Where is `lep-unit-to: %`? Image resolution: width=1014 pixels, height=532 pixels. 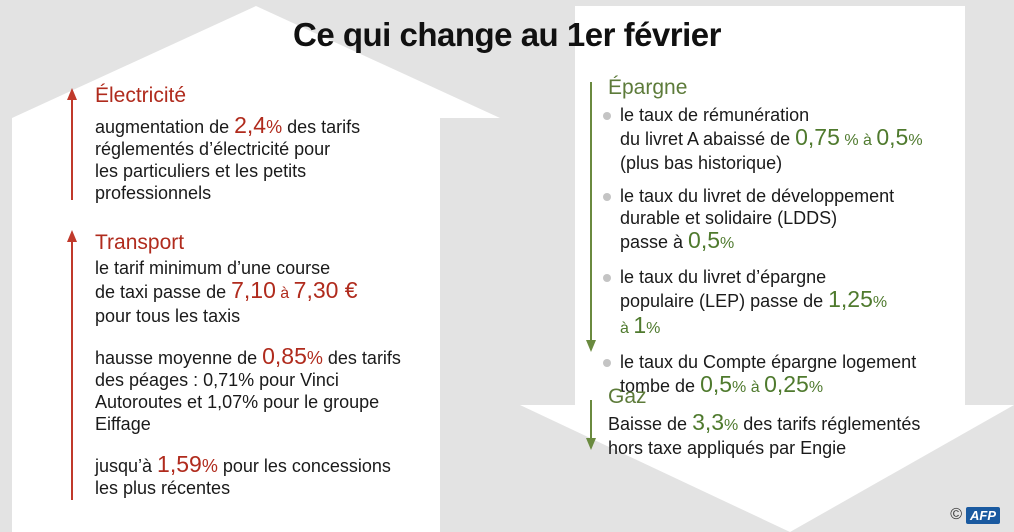 lep-unit-to: % is located at coordinates (653, 328).